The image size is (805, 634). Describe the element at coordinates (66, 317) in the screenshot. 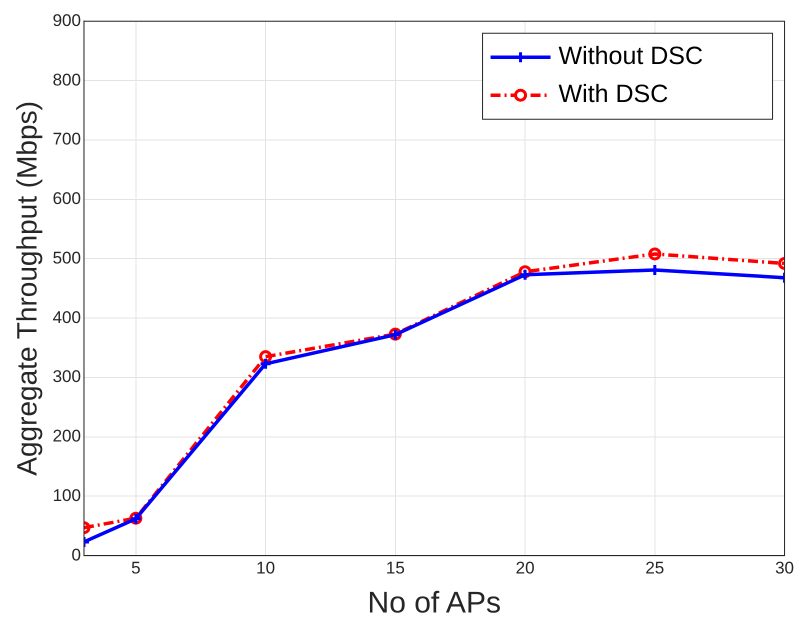

I see `y-tick-label: 400` at that location.